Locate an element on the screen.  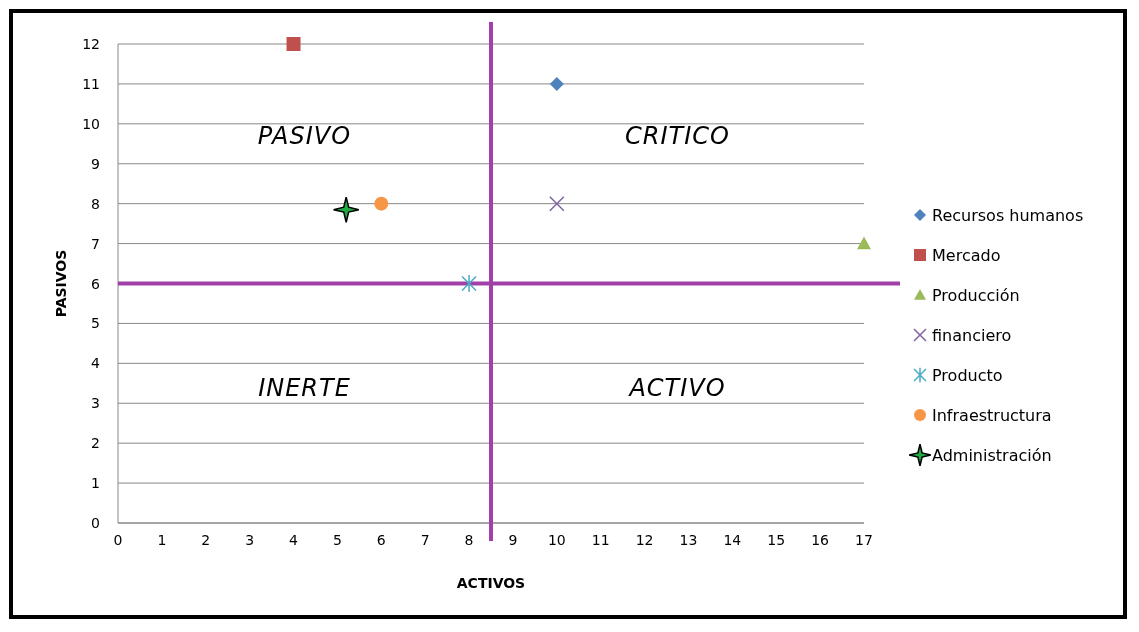
x-tick-label: 12 is located at coordinates (644, 540).